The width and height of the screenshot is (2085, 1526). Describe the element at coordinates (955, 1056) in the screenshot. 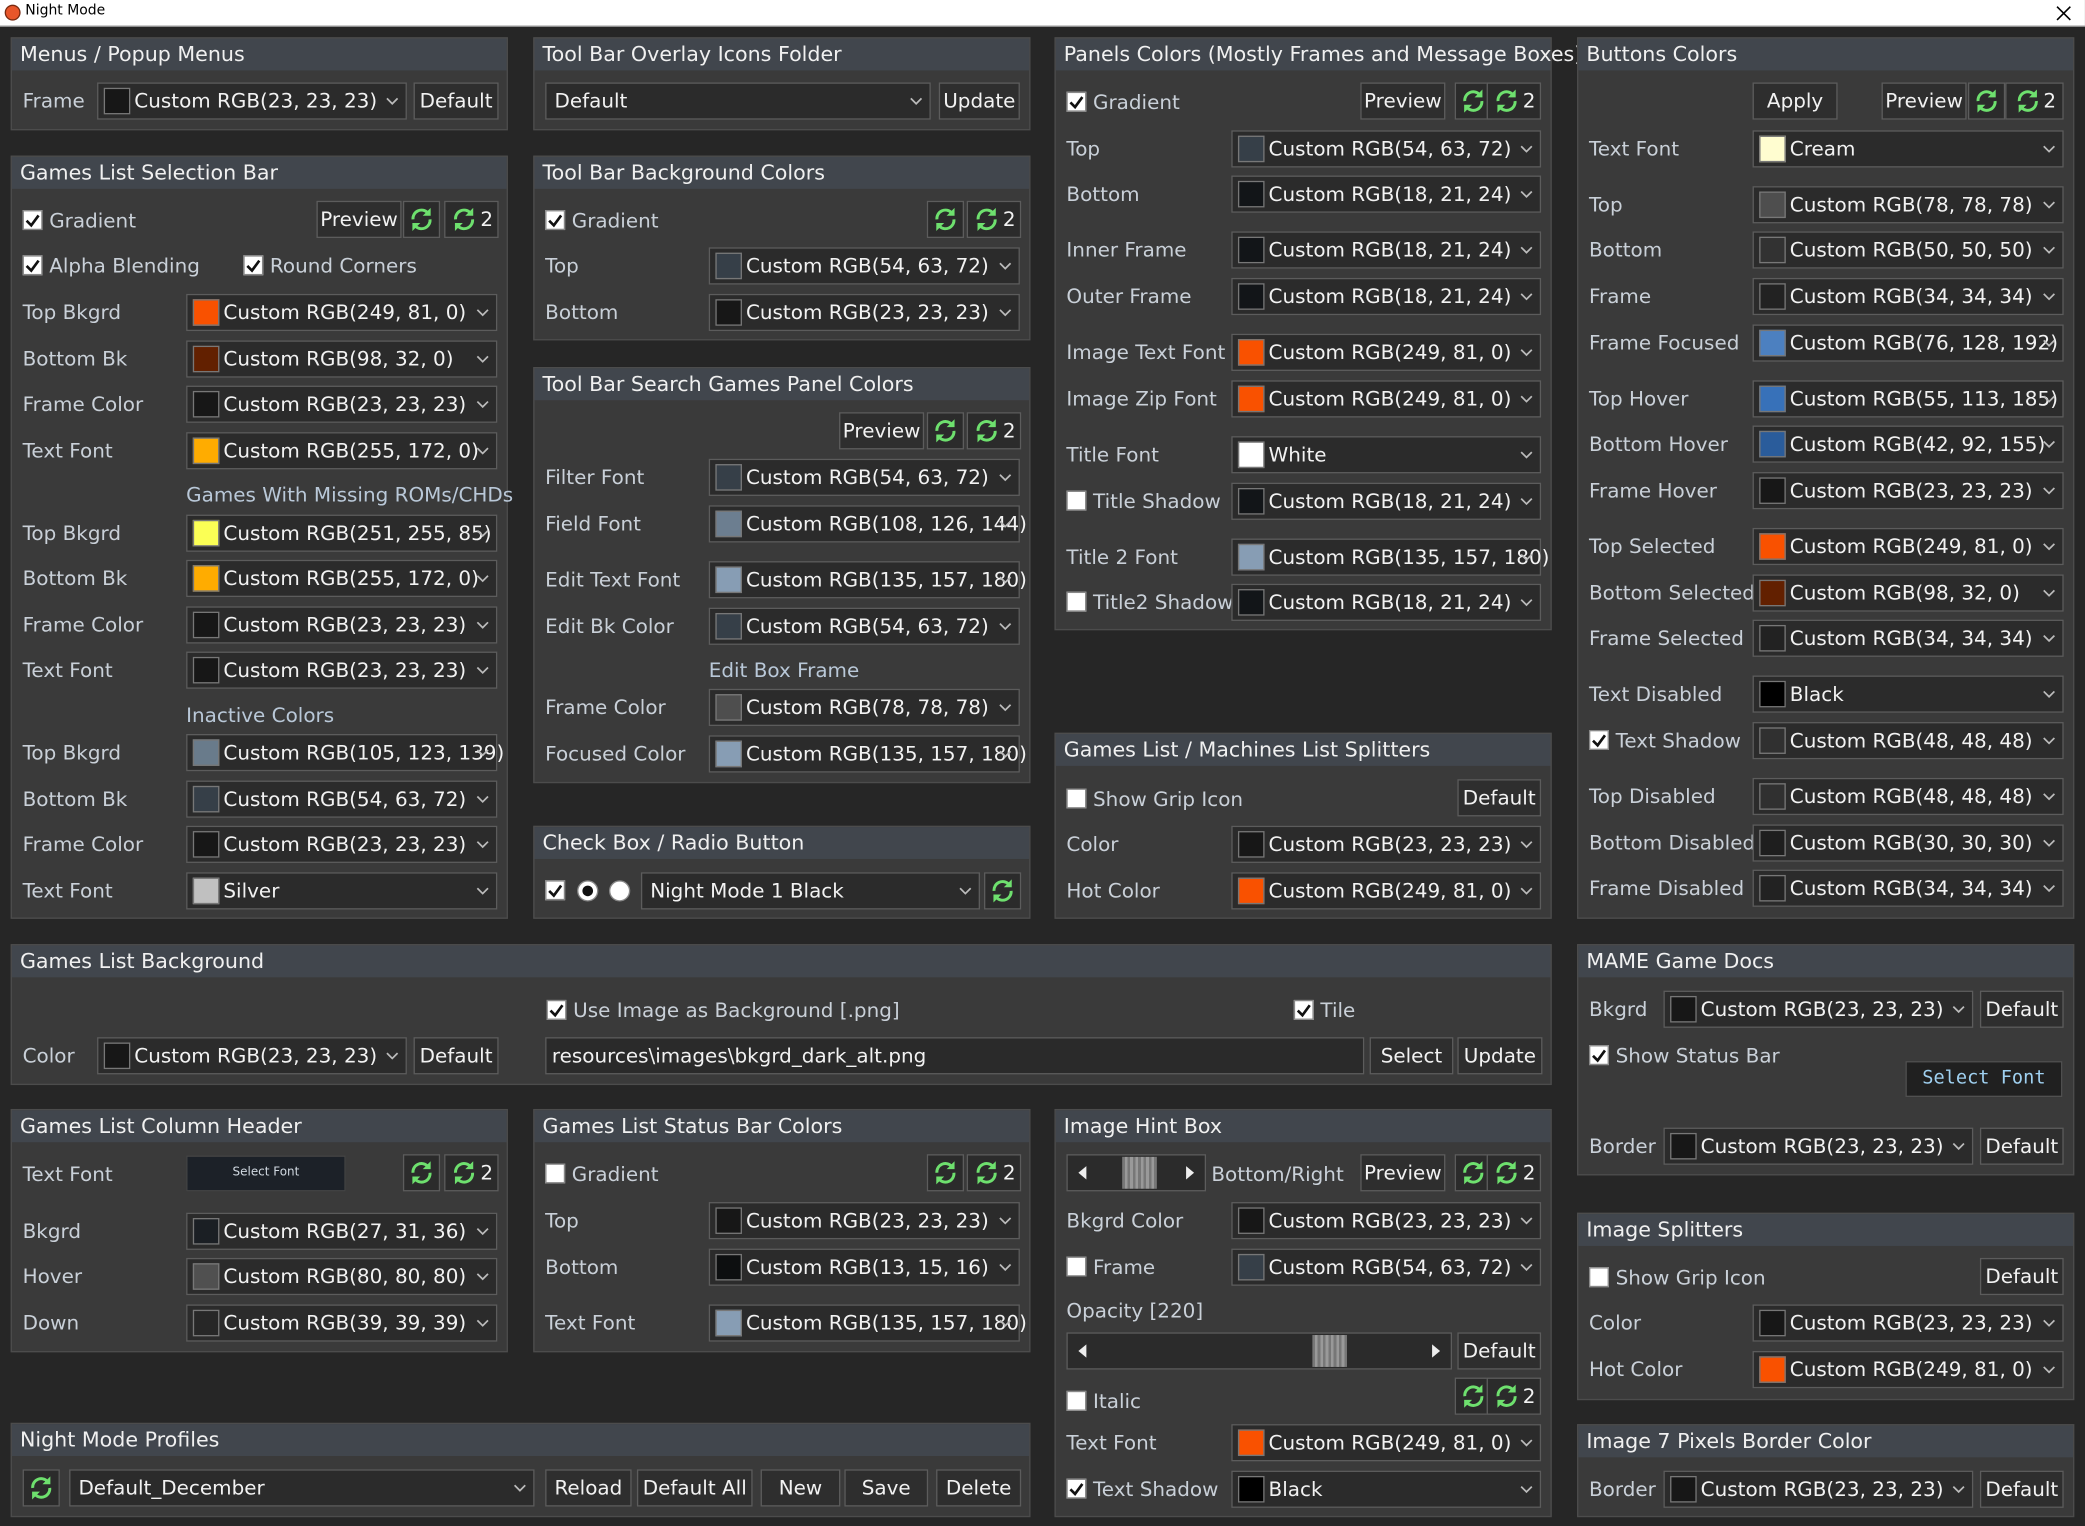

I see `text-input: resources\images\bkgrd_dark_alt.png` at that location.